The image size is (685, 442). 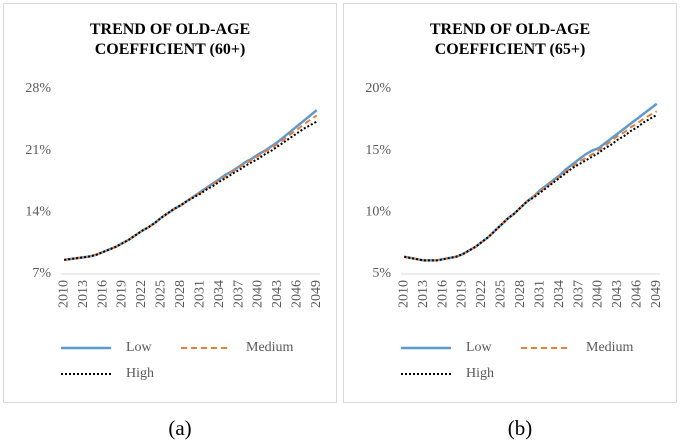 I want to click on y-tick-label: 14%, so click(x=38, y=212).